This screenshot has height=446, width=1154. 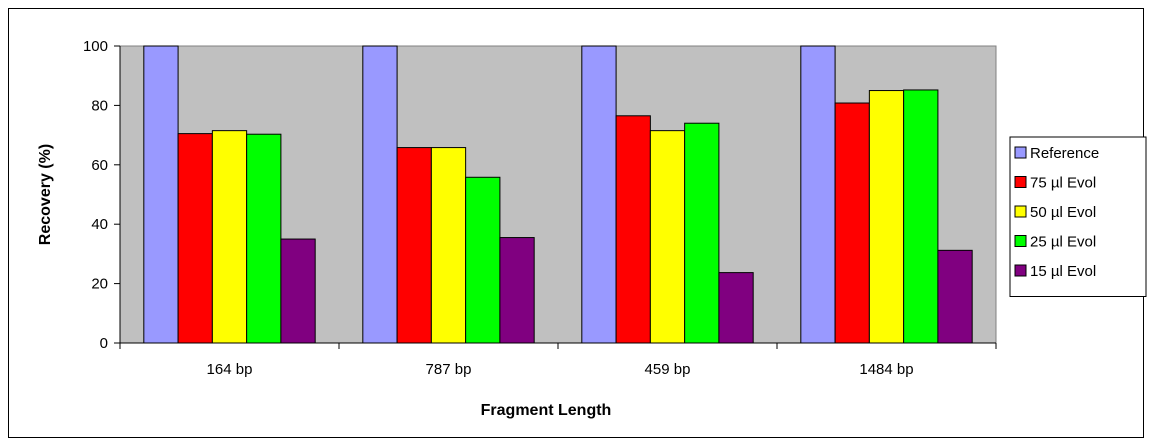 I want to click on y-tick-label: 40, so click(x=99, y=224).